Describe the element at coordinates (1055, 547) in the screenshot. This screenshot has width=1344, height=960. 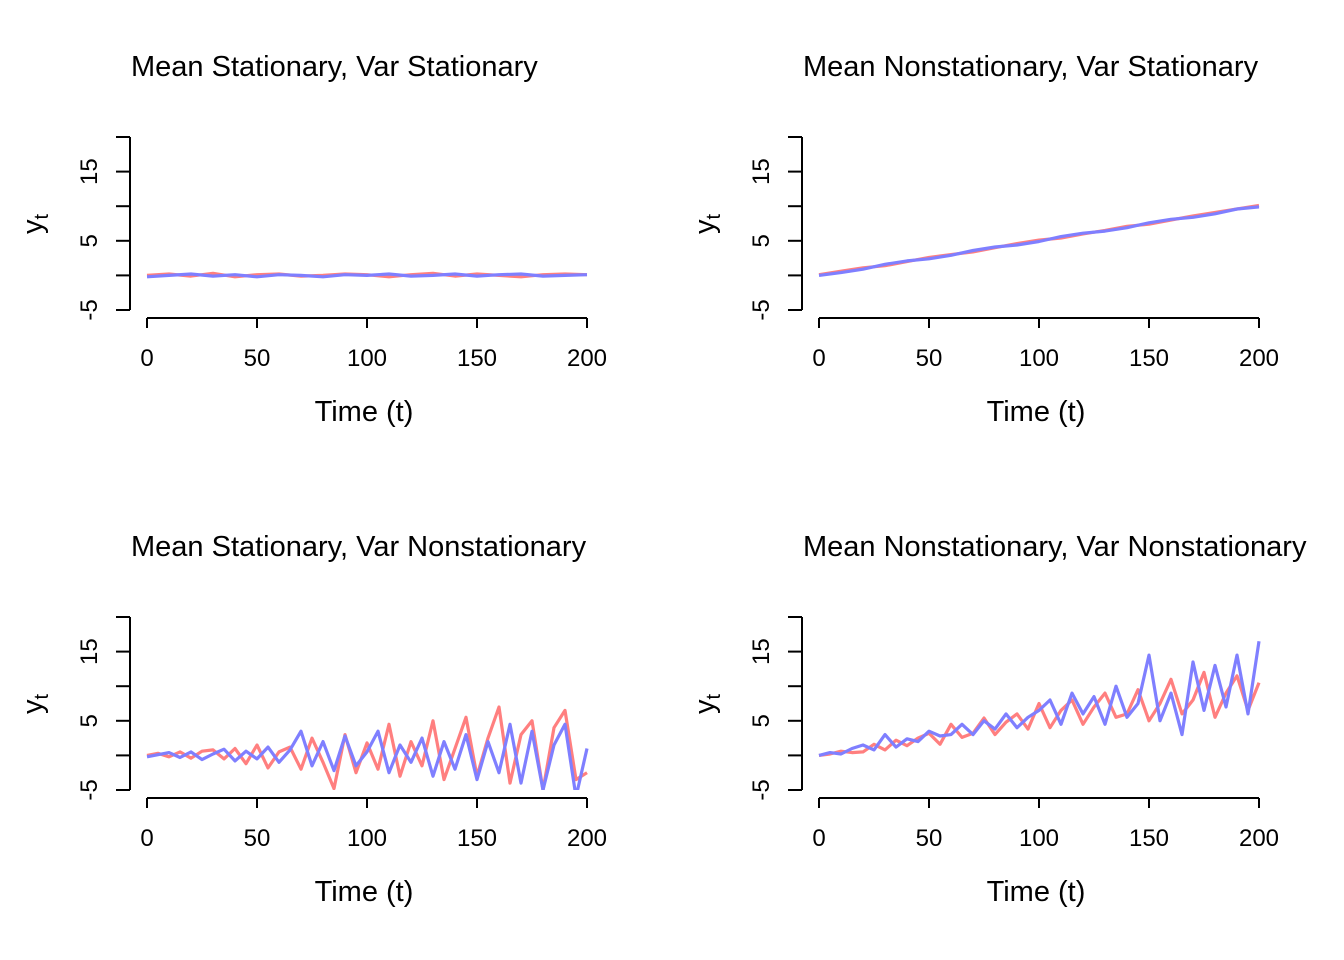
I see `chart-title: Mean Nonstationary, Var Nonstationary` at that location.